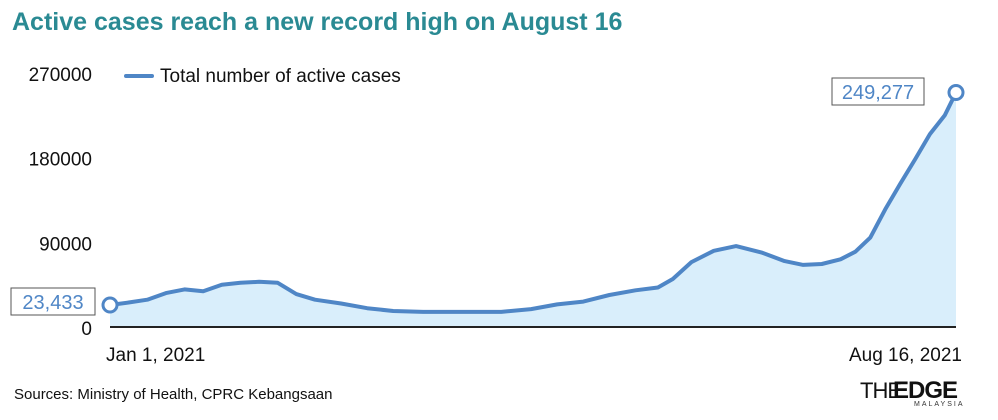 Image resolution: width=998 pixels, height=420 pixels. I want to click on legend: Total number of active cases, so click(262, 76).